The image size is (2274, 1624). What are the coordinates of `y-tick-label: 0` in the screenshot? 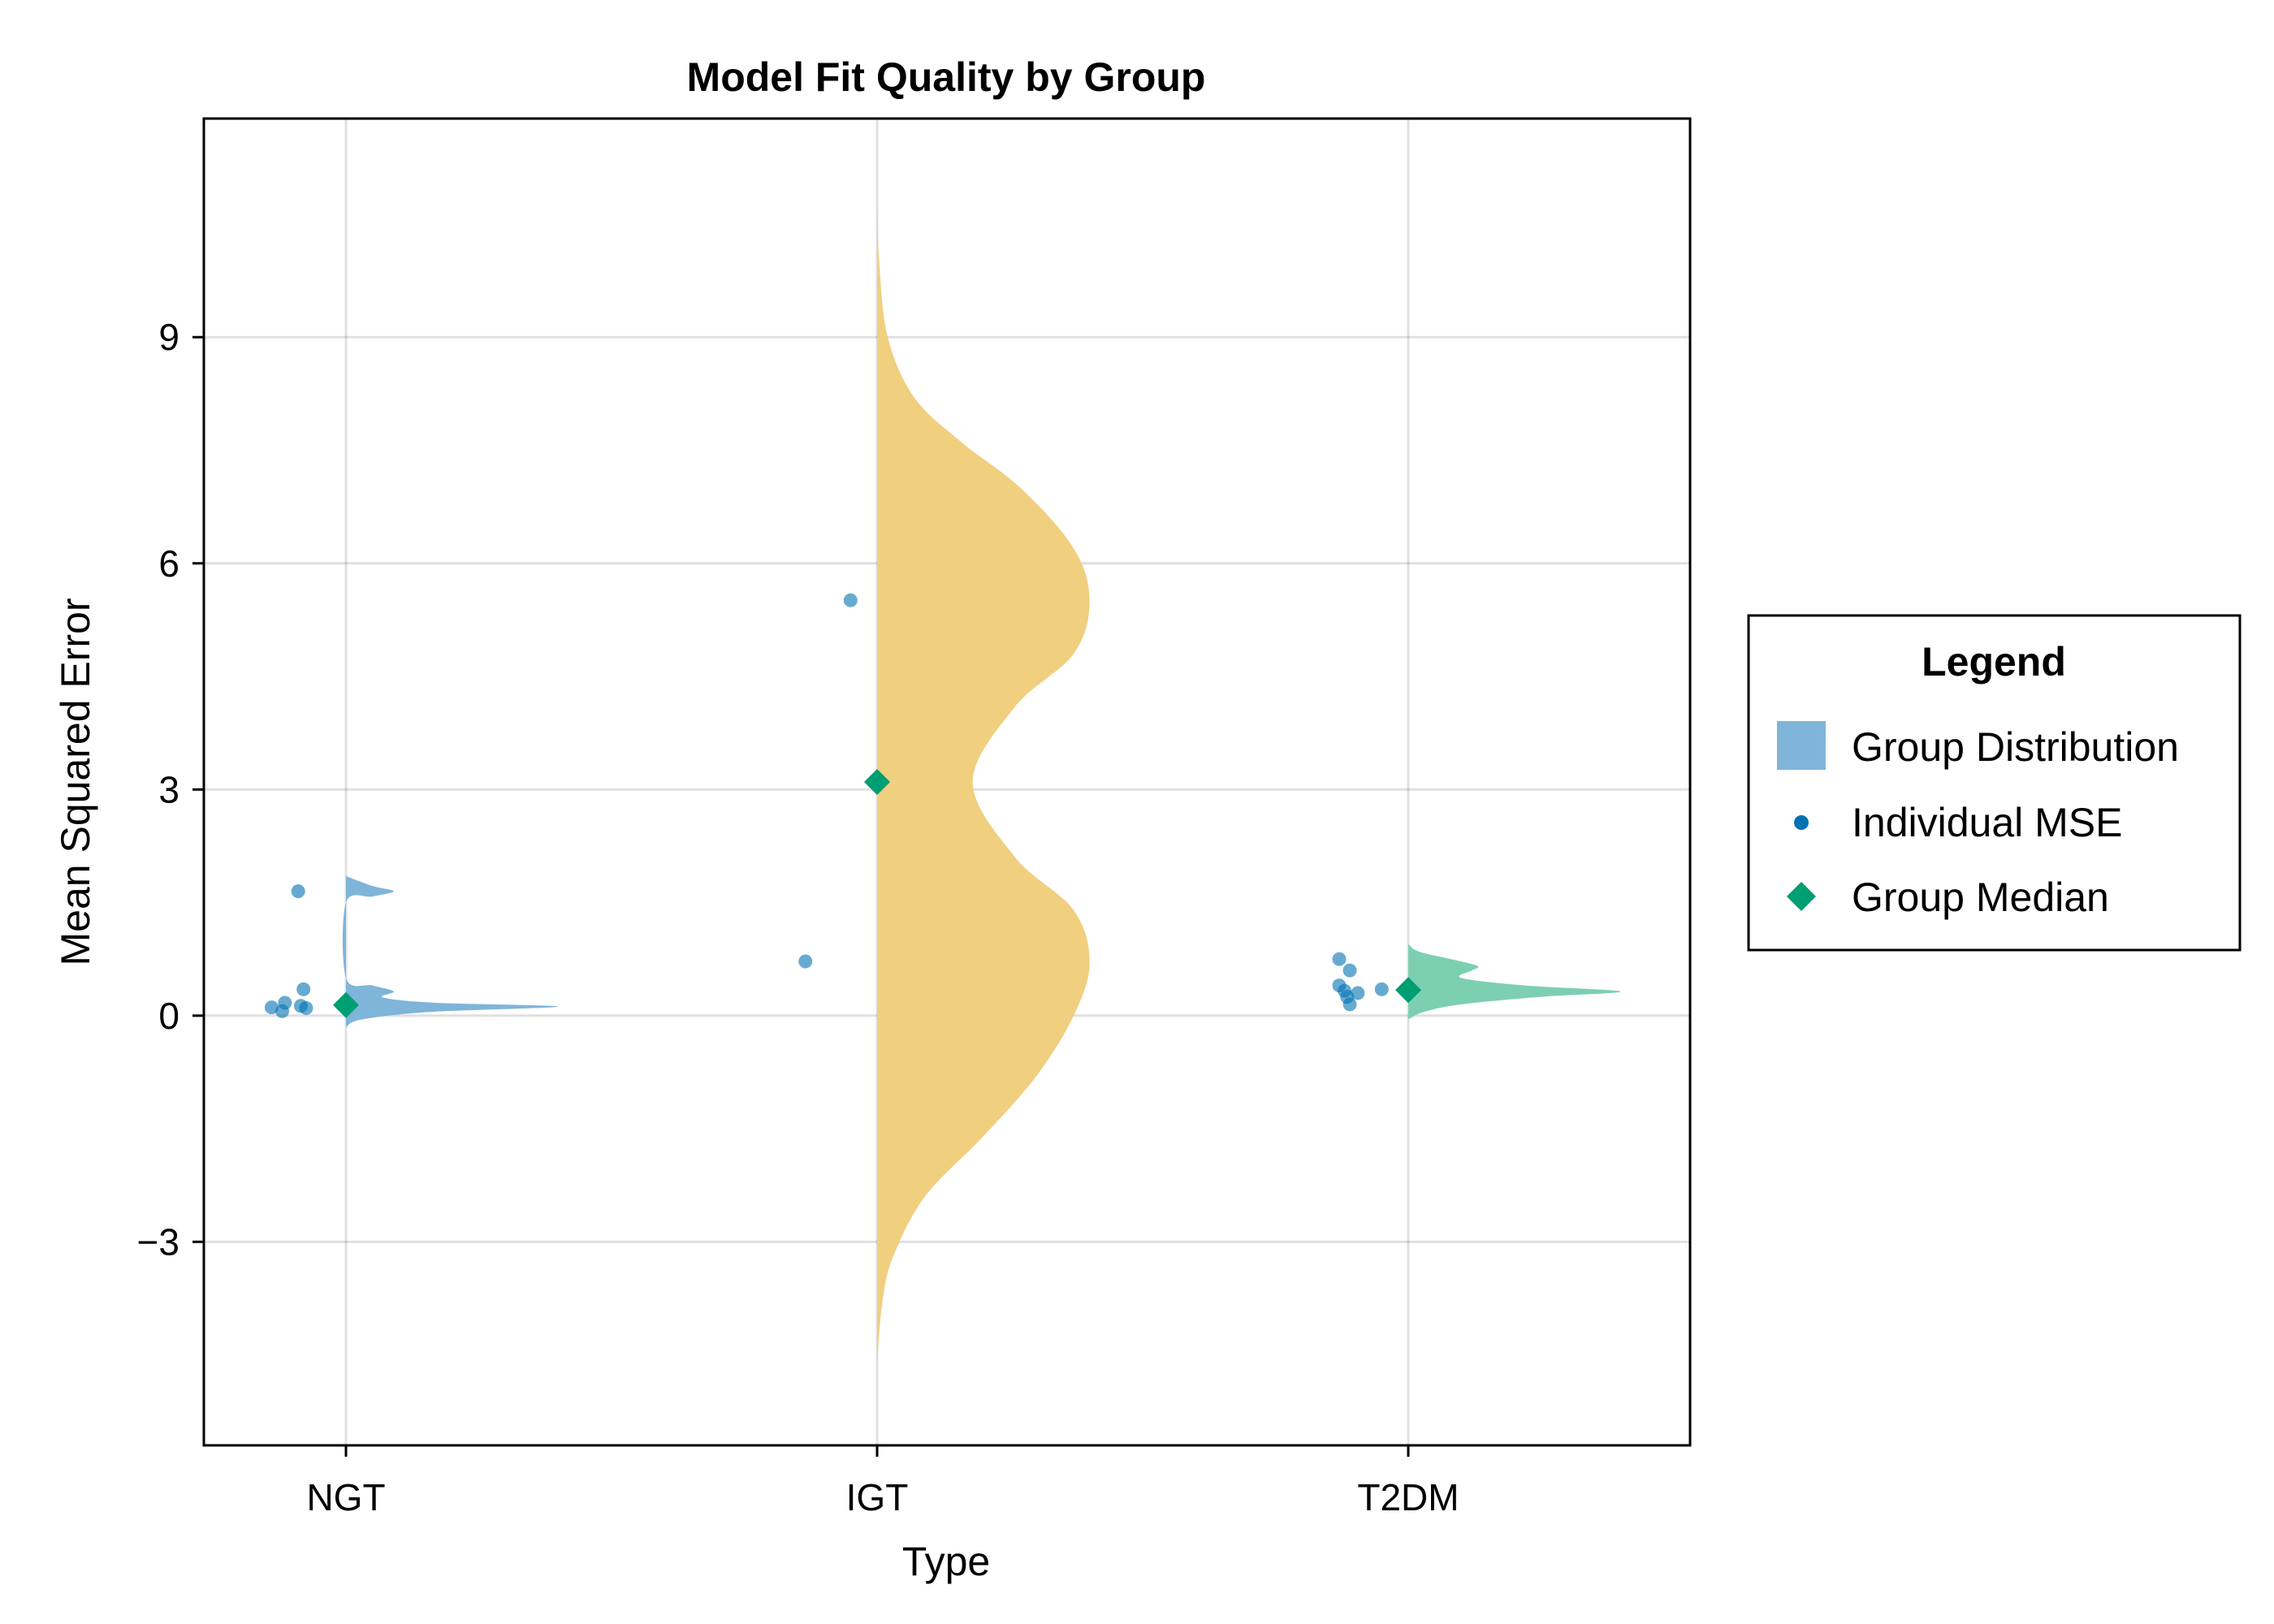 It's located at (168, 1016).